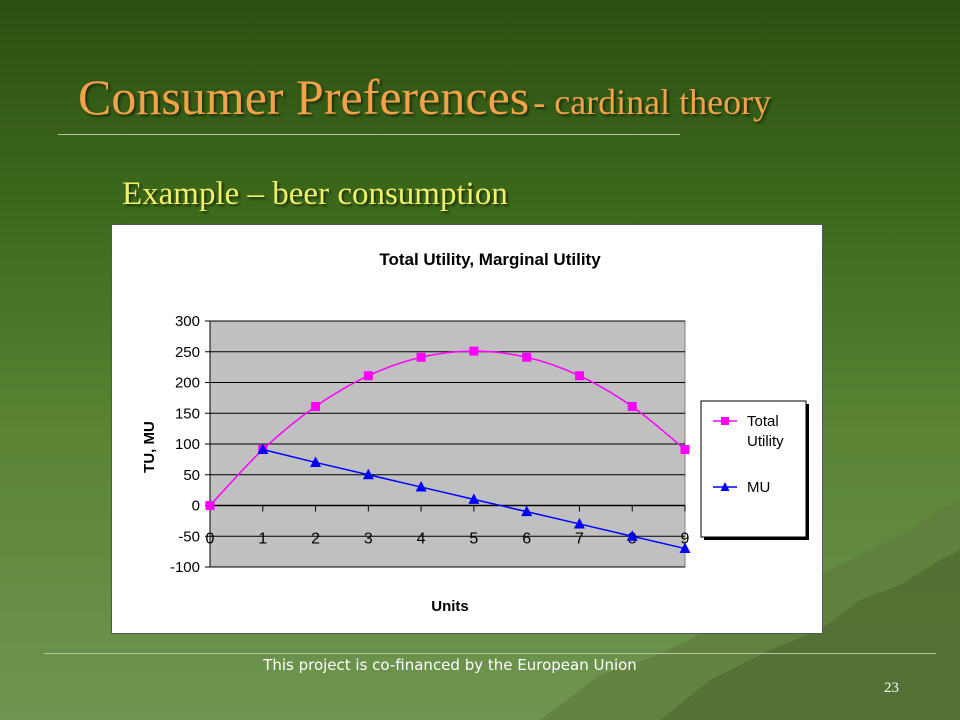  Describe the element at coordinates (450, 606) in the screenshot. I see `x-axis-label: Units` at that location.